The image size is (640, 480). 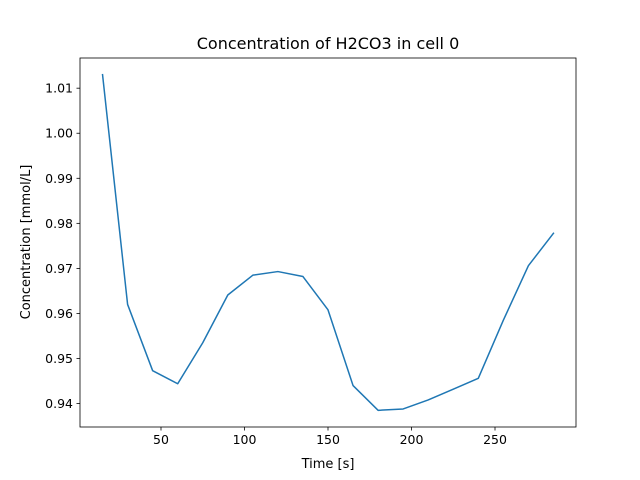 I want to click on y-tick-label: 0.95, so click(x=59, y=358).